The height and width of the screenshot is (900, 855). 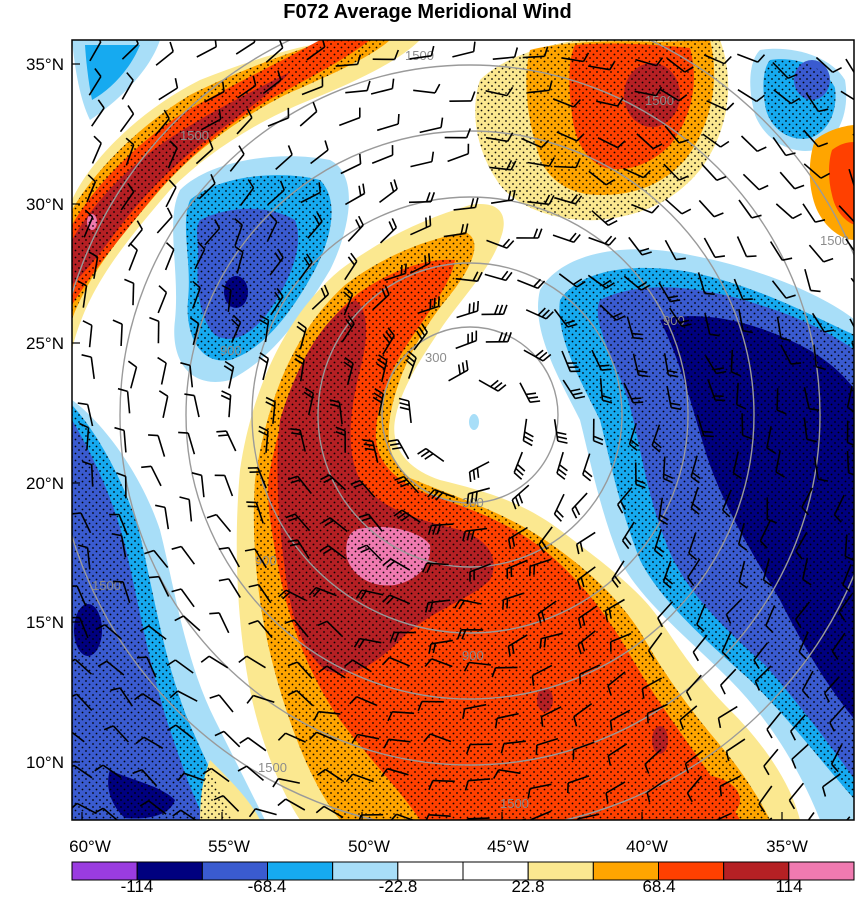 What do you see at coordinates (45, 413) in the screenshot?
I see `latitude-labels: 35°N 30°N 25°N 20°N 15°N 10°N` at bounding box center [45, 413].